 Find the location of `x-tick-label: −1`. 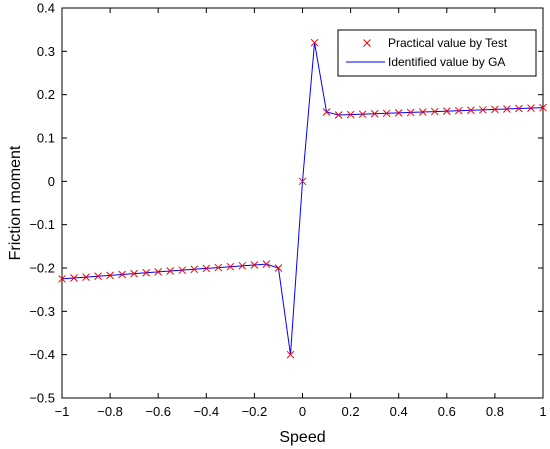

x-tick-label: −1 is located at coordinates (62, 411).